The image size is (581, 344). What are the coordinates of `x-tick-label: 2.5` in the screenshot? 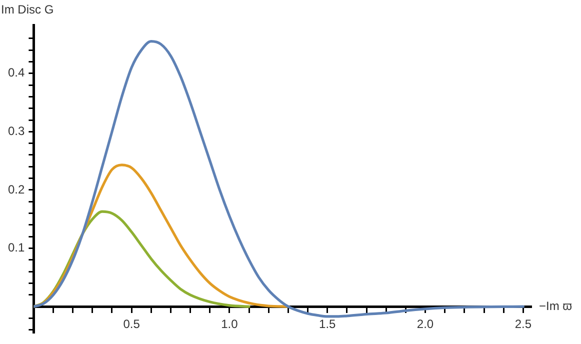 It's located at (523, 324).